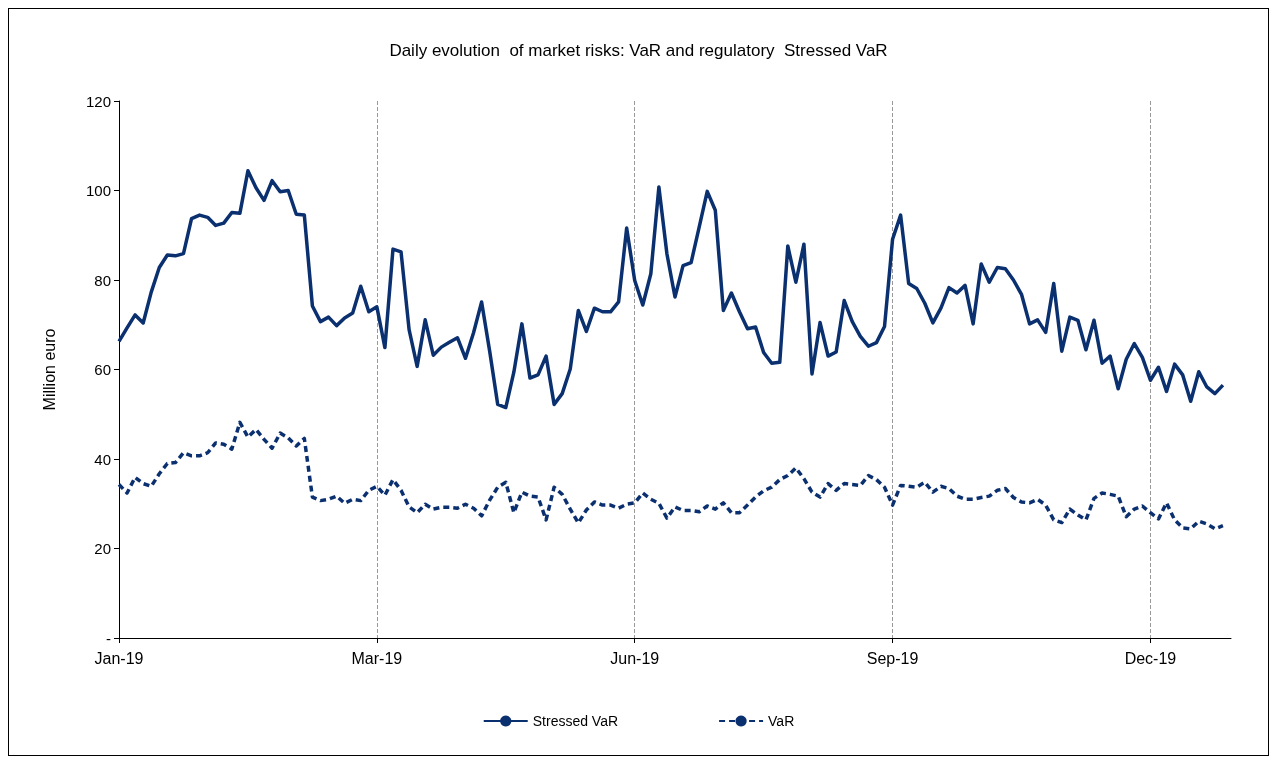 The height and width of the screenshot is (764, 1277). What do you see at coordinates (49, 369) in the screenshot?
I see `y-axis-title: Million euro` at bounding box center [49, 369].